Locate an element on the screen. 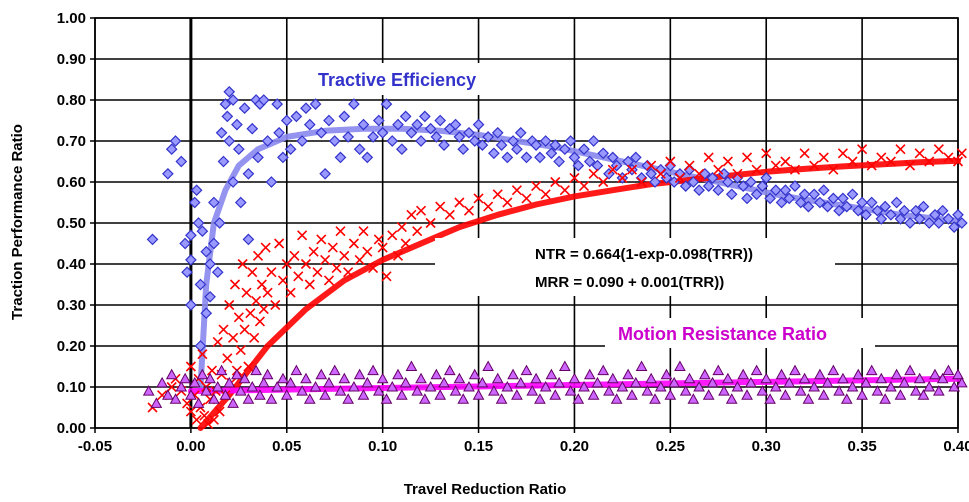 This screenshot has height=502, width=969. y-axis-label: Traction Performance Ratio is located at coordinates (17, 222).